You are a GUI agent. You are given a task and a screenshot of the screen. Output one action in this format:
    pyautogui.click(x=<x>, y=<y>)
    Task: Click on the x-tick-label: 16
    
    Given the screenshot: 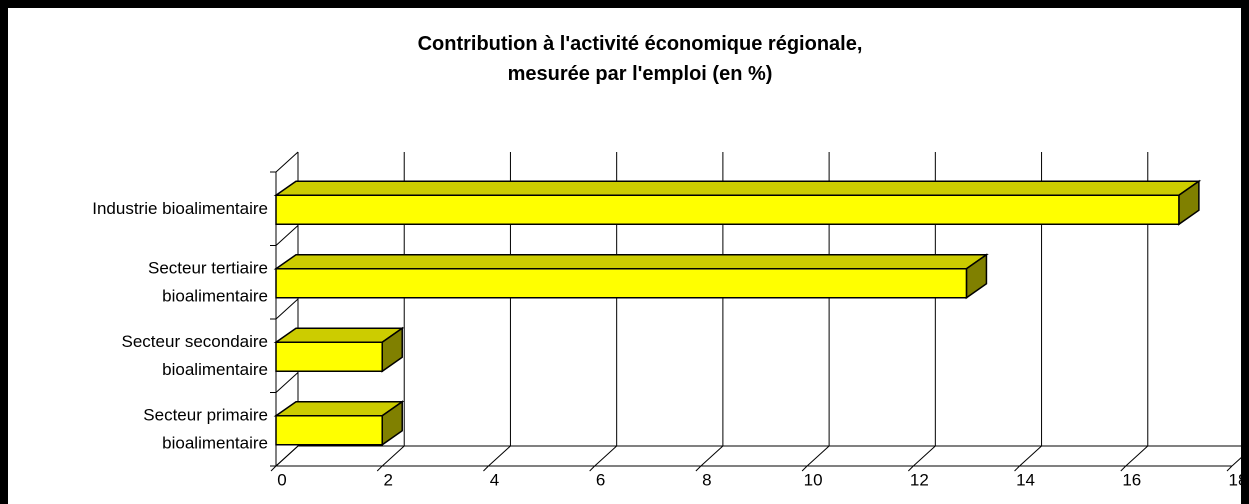 What is the action you would take?
    pyautogui.click(x=1131, y=479)
    